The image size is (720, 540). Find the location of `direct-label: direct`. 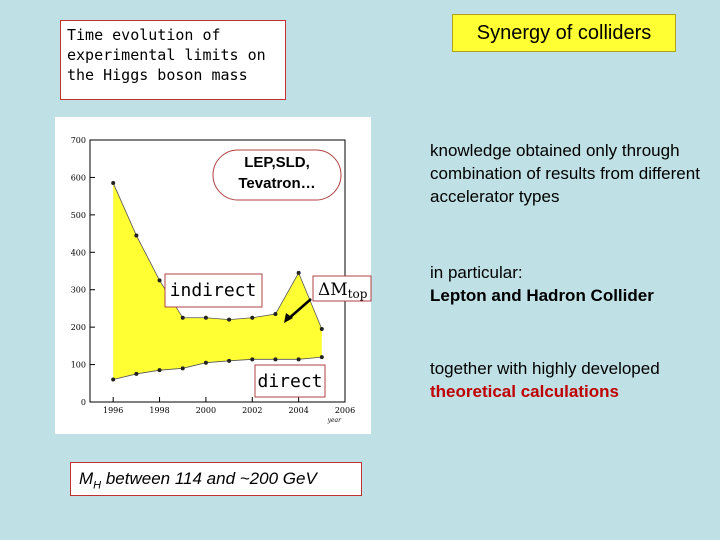

direct-label: direct is located at coordinates (289, 381).